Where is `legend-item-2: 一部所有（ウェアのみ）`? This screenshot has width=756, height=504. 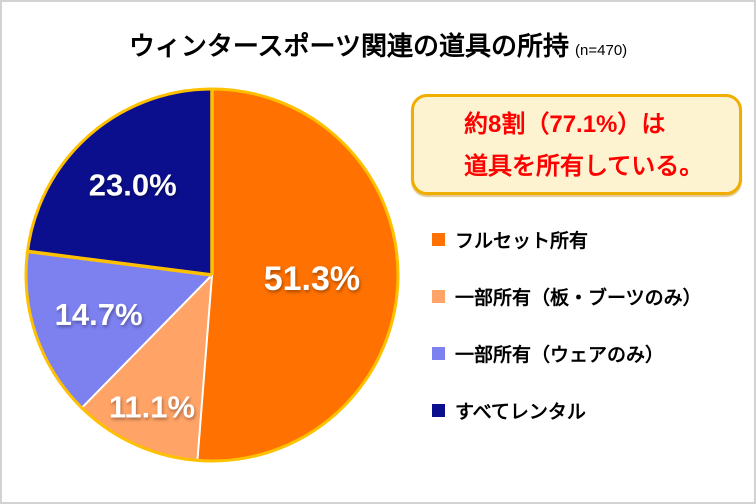
legend-item-2: 一部所有（ウェアのみ） is located at coordinates (592, 353).